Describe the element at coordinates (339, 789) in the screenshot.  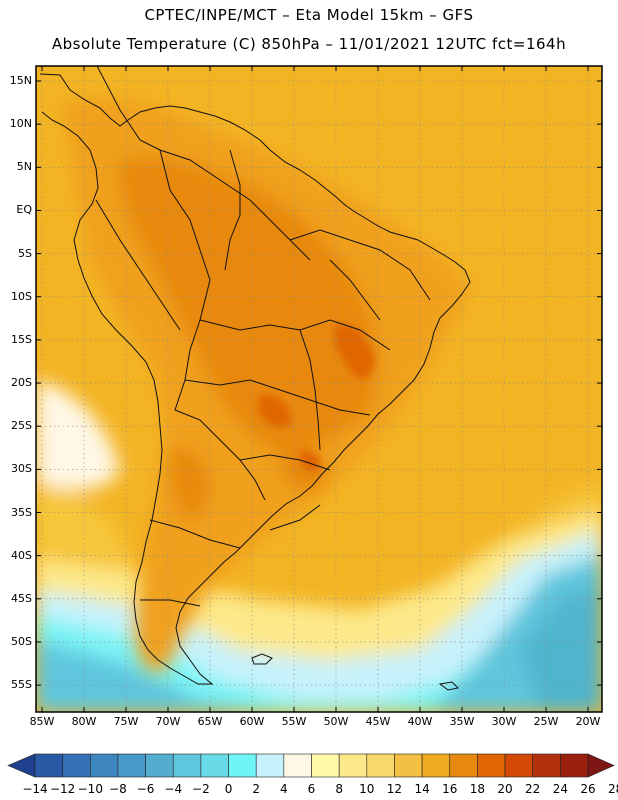
I see `colorbar-label: 8` at that location.